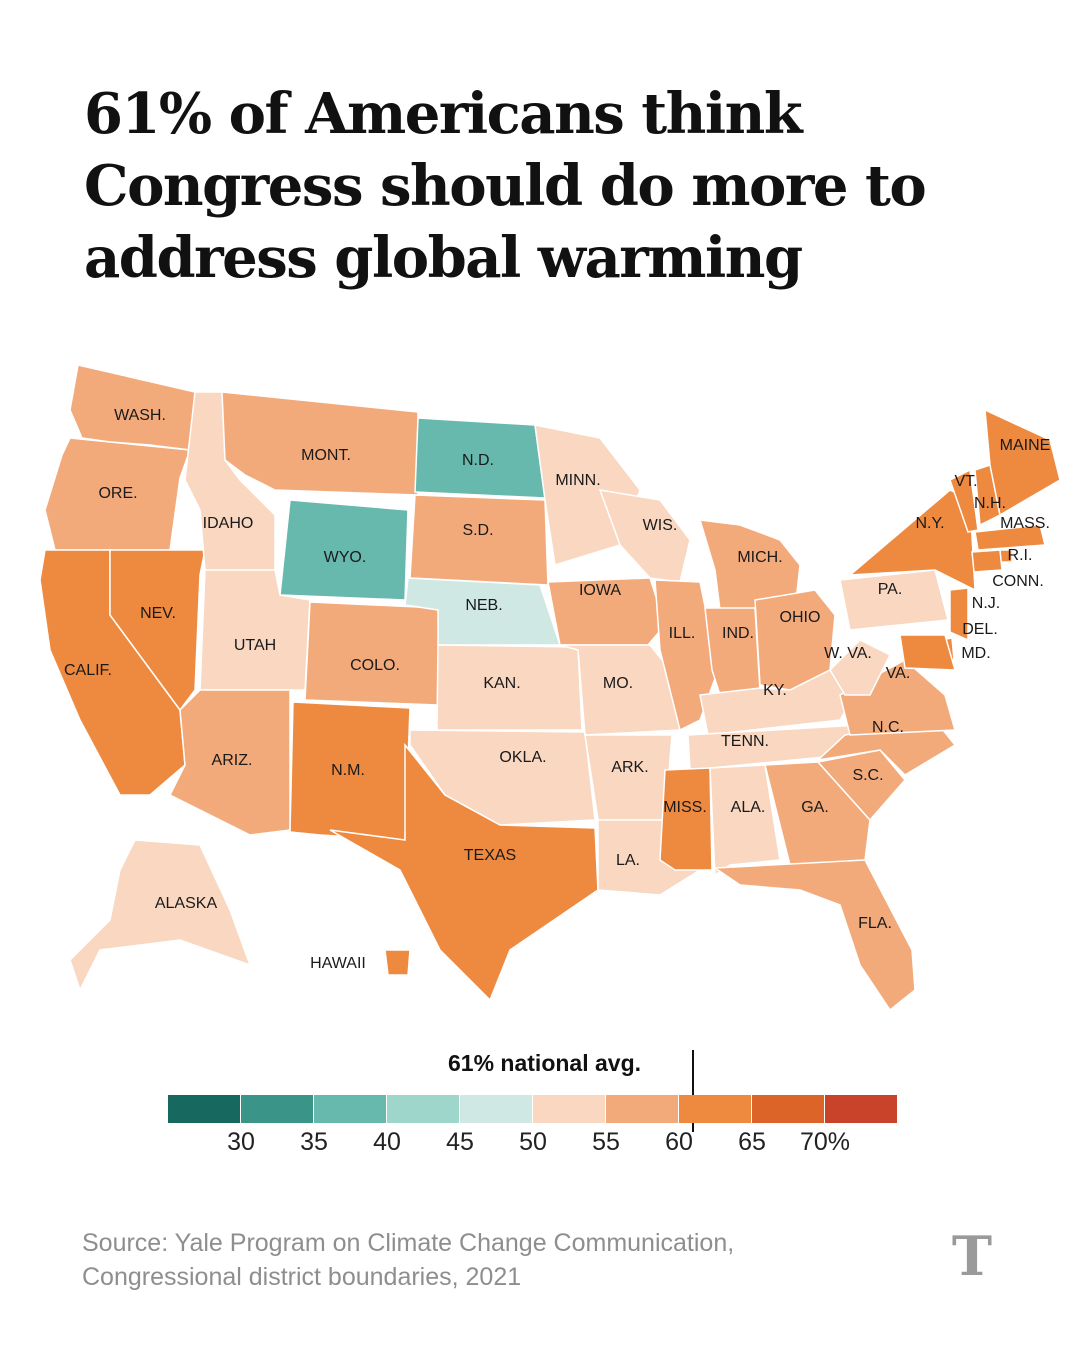  What do you see at coordinates (752, 1142) in the screenshot?
I see `legend-tick-label: 65` at bounding box center [752, 1142].